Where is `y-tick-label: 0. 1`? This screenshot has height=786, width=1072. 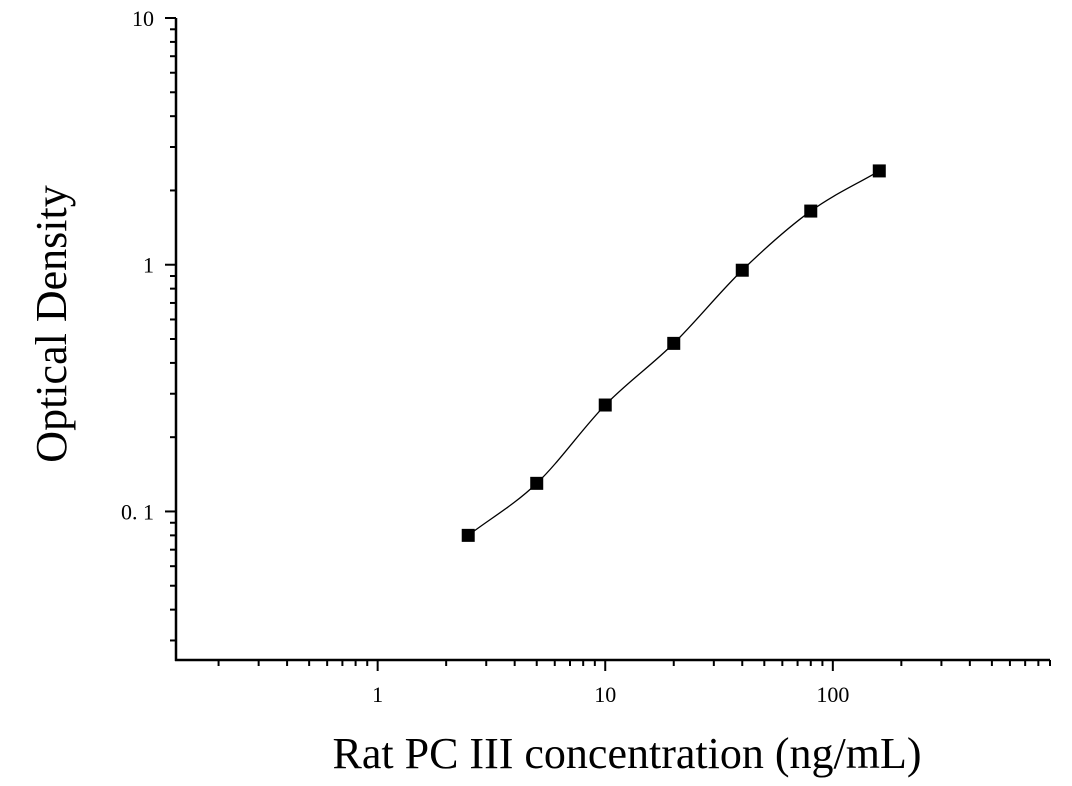 y-tick-label: 0. 1 is located at coordinates (137, 511).